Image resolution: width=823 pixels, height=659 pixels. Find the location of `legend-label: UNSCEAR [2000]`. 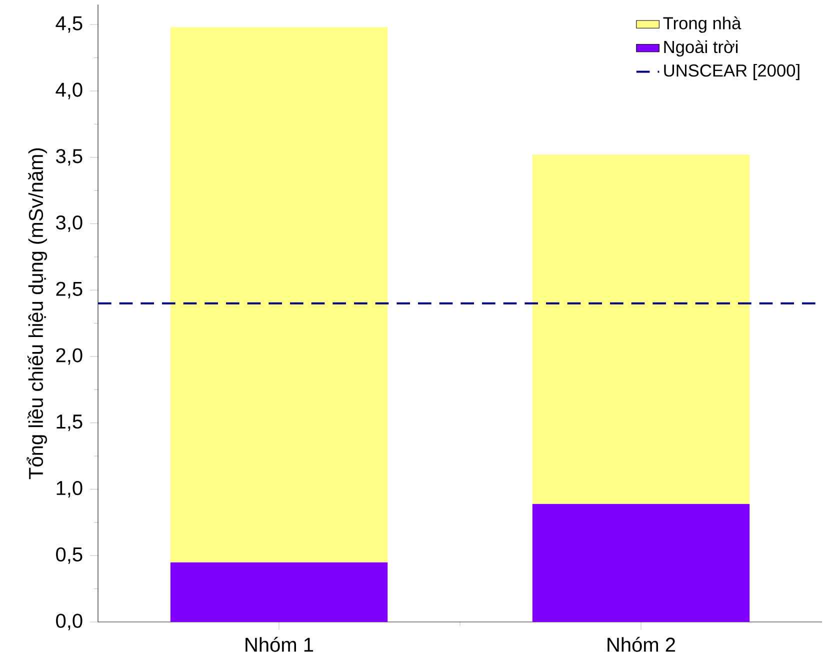

legend-label: UNSCEAR [2000] is located at coordinates (732, 72).